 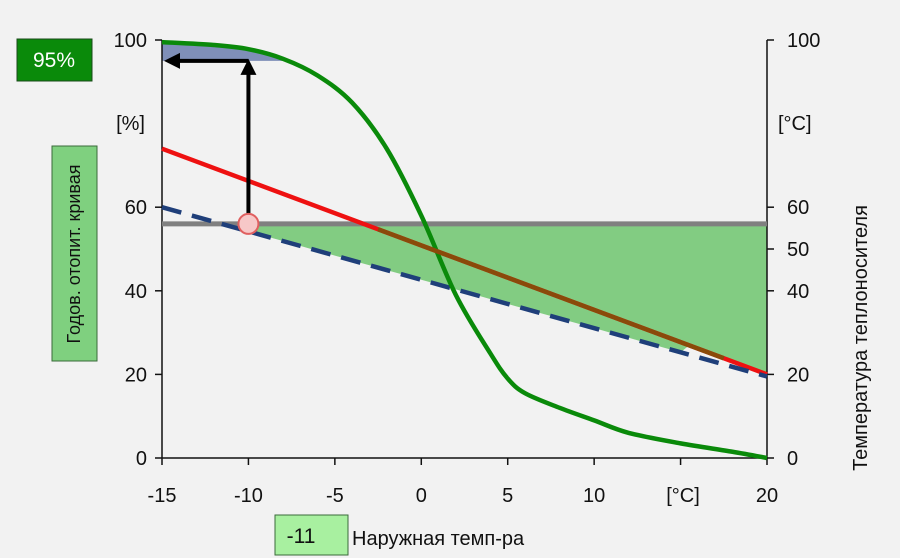 I want to click on x-tick-label: 5, so click(x=507, y=496).